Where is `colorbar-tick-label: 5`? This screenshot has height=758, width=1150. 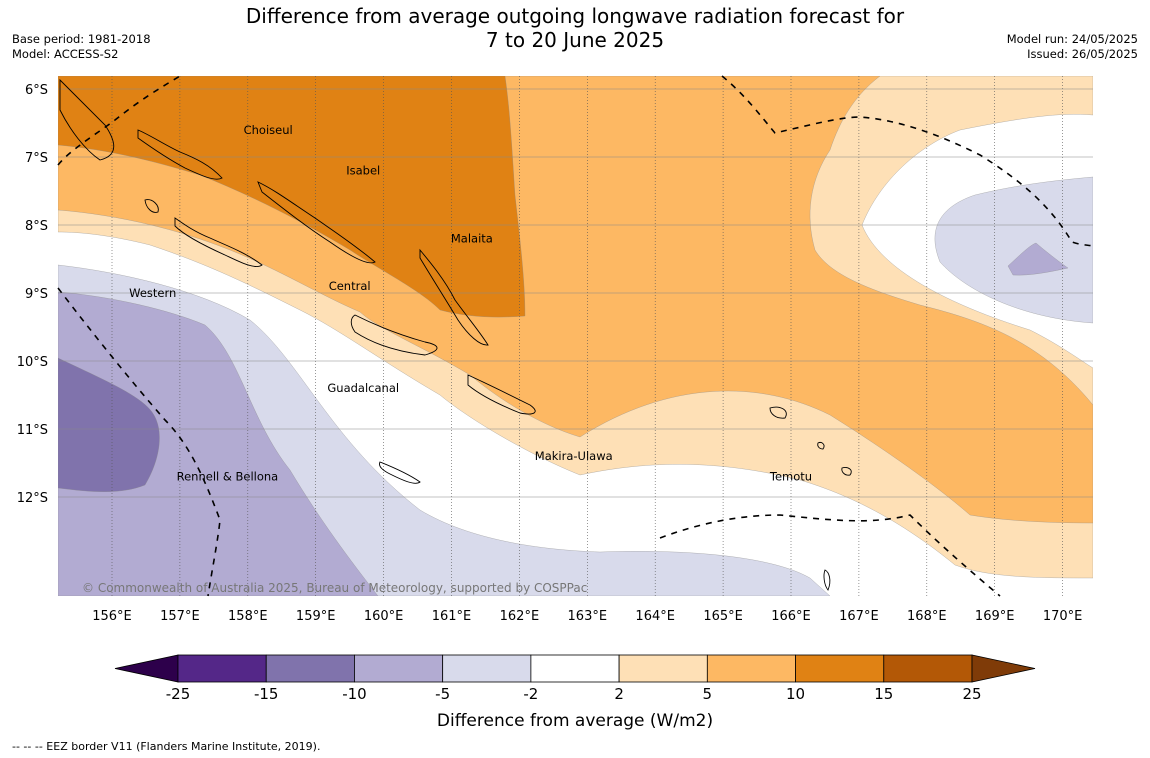
colorbar-tick-label: 5 is located at coordinates (708, 694).